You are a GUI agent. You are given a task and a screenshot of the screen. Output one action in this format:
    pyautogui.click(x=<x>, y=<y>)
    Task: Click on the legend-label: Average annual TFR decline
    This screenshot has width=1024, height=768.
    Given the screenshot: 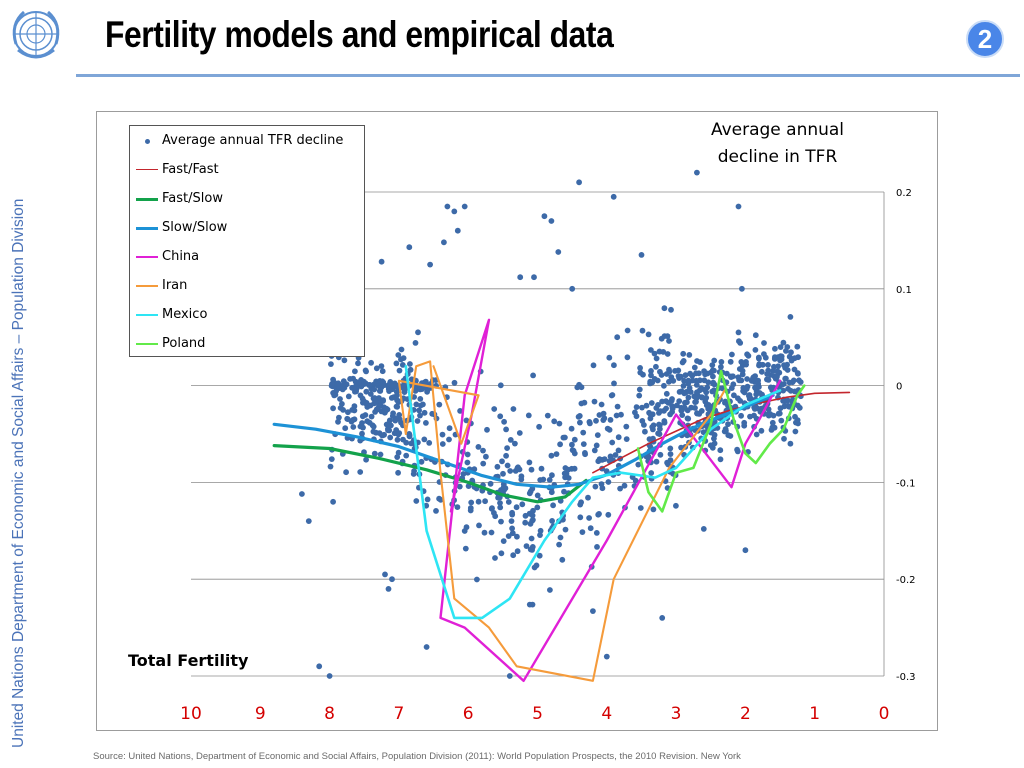 What is the action you would take?
    pyautogui.click(x=253, y=140)
    